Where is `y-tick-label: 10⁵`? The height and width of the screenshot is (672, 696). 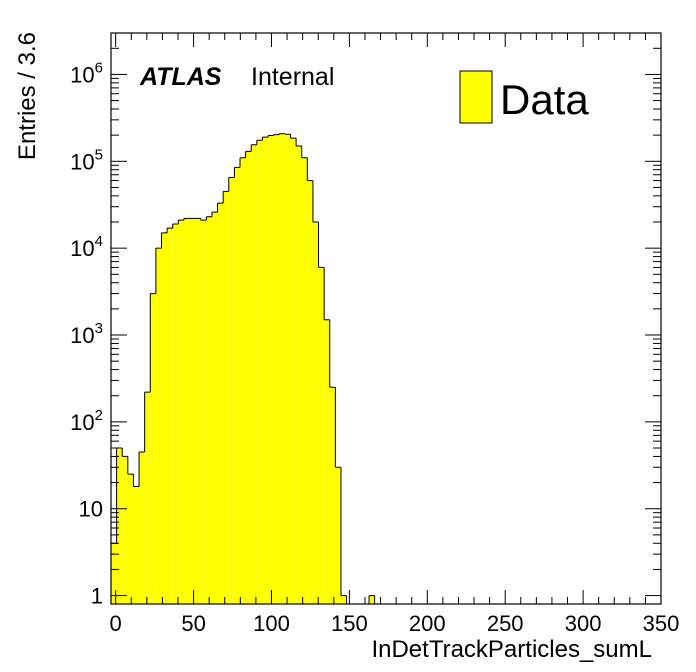 y-tick-label: 10⁵ is located at coordinates (86, 160).